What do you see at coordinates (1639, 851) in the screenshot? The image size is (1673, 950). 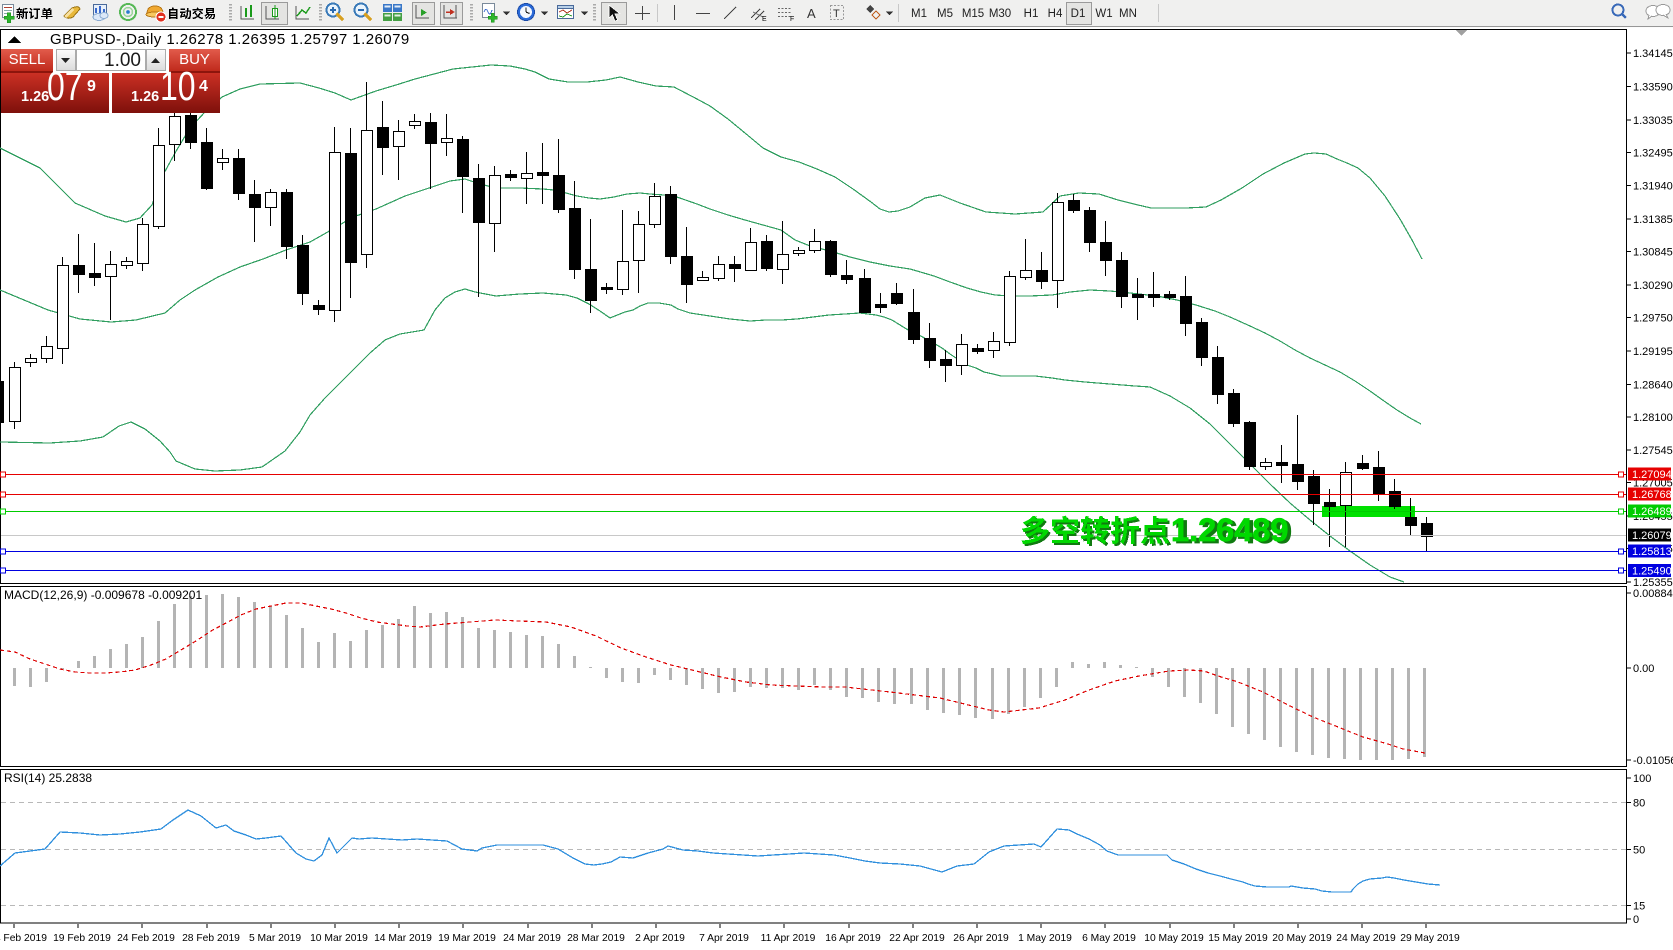 I see `svg-text: 50` at bounding box center [1639, 851].